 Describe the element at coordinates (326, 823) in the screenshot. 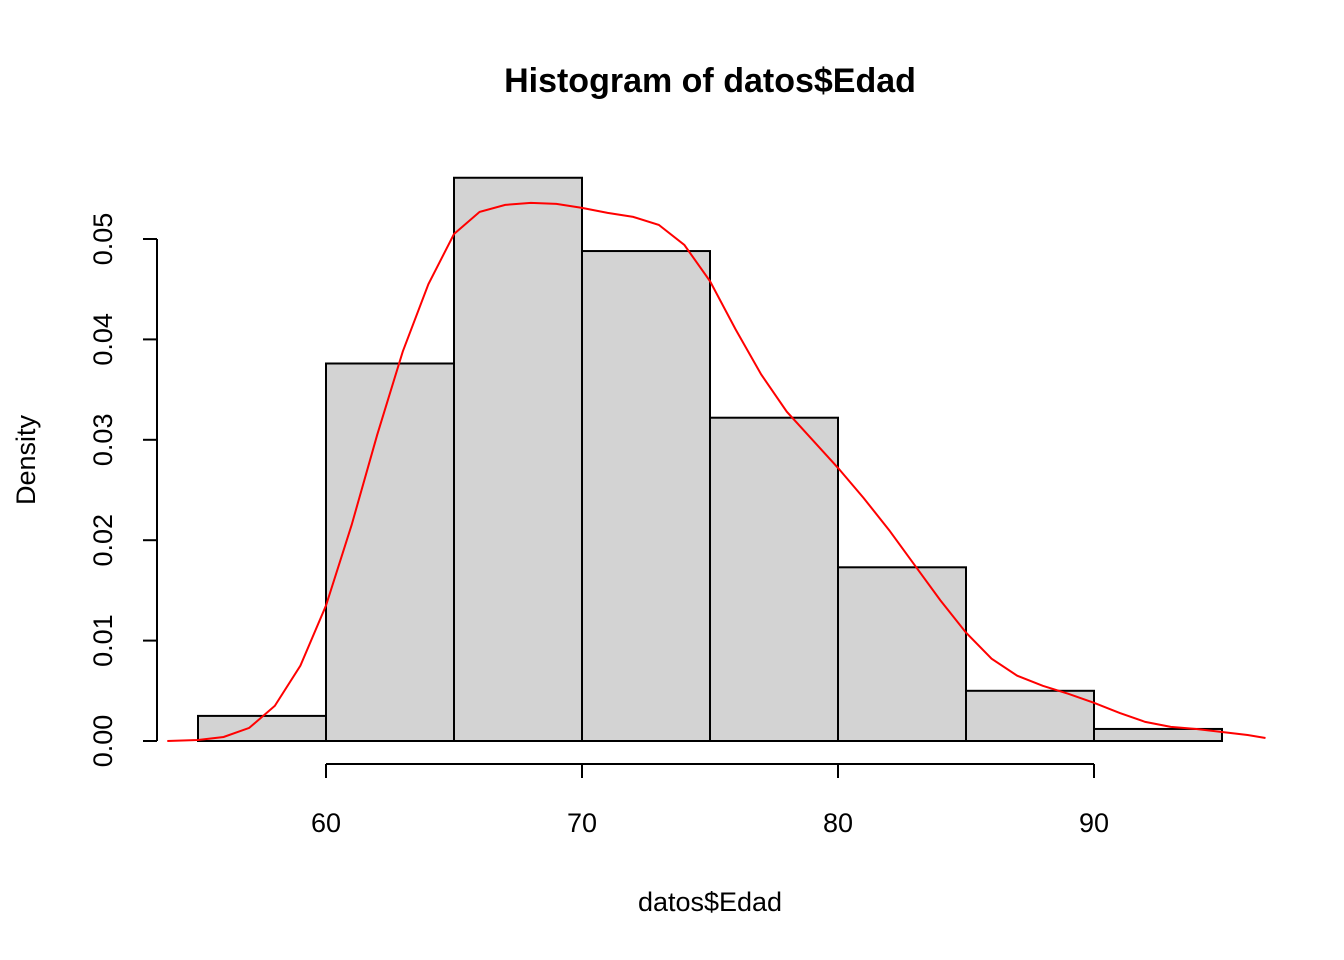

I see `x-tick-label-60: 60` at that location.